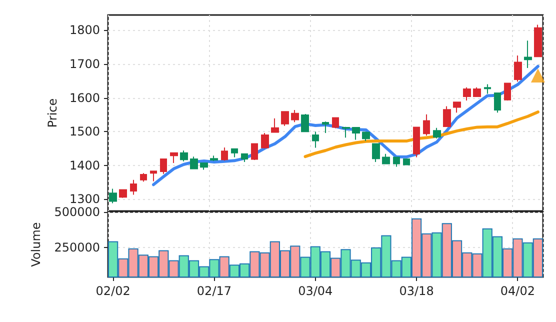 This screenshot has height=322, width=556. Describe the element at coordinates (84, 131) in the screenshot. I see `y-tick-label: 1500` at that location.